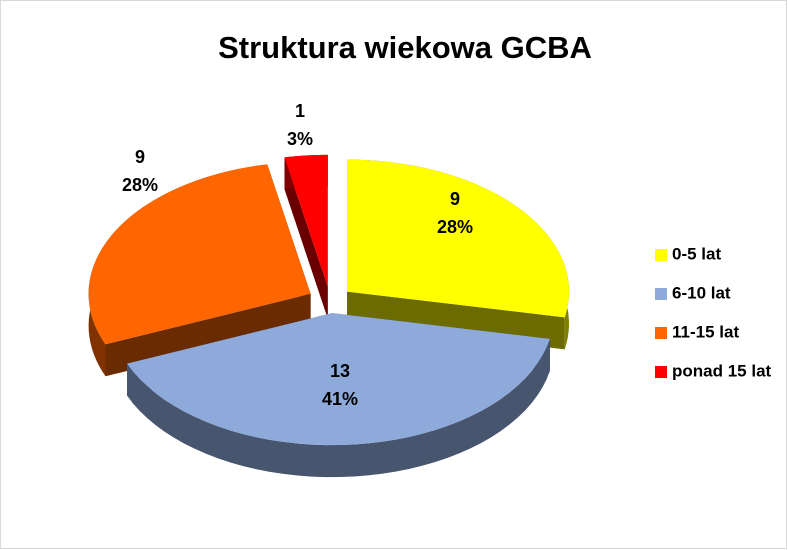 The height and width of the screenshot is (550, 788). I want to click on legend-label: 11-15 lat, so click(705, 331).